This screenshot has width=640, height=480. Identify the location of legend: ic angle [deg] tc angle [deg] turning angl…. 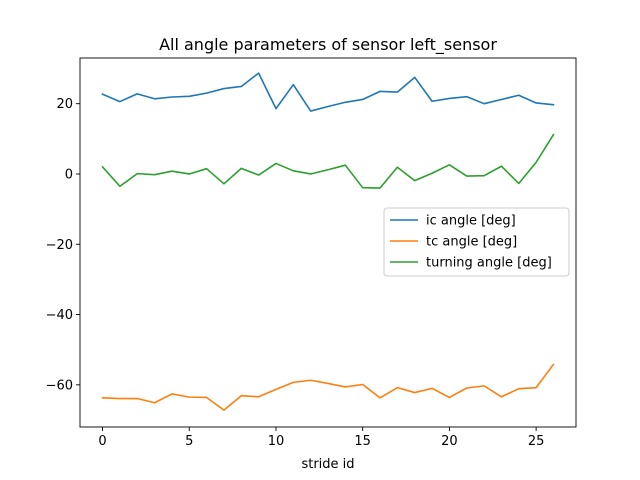
(476, 242).